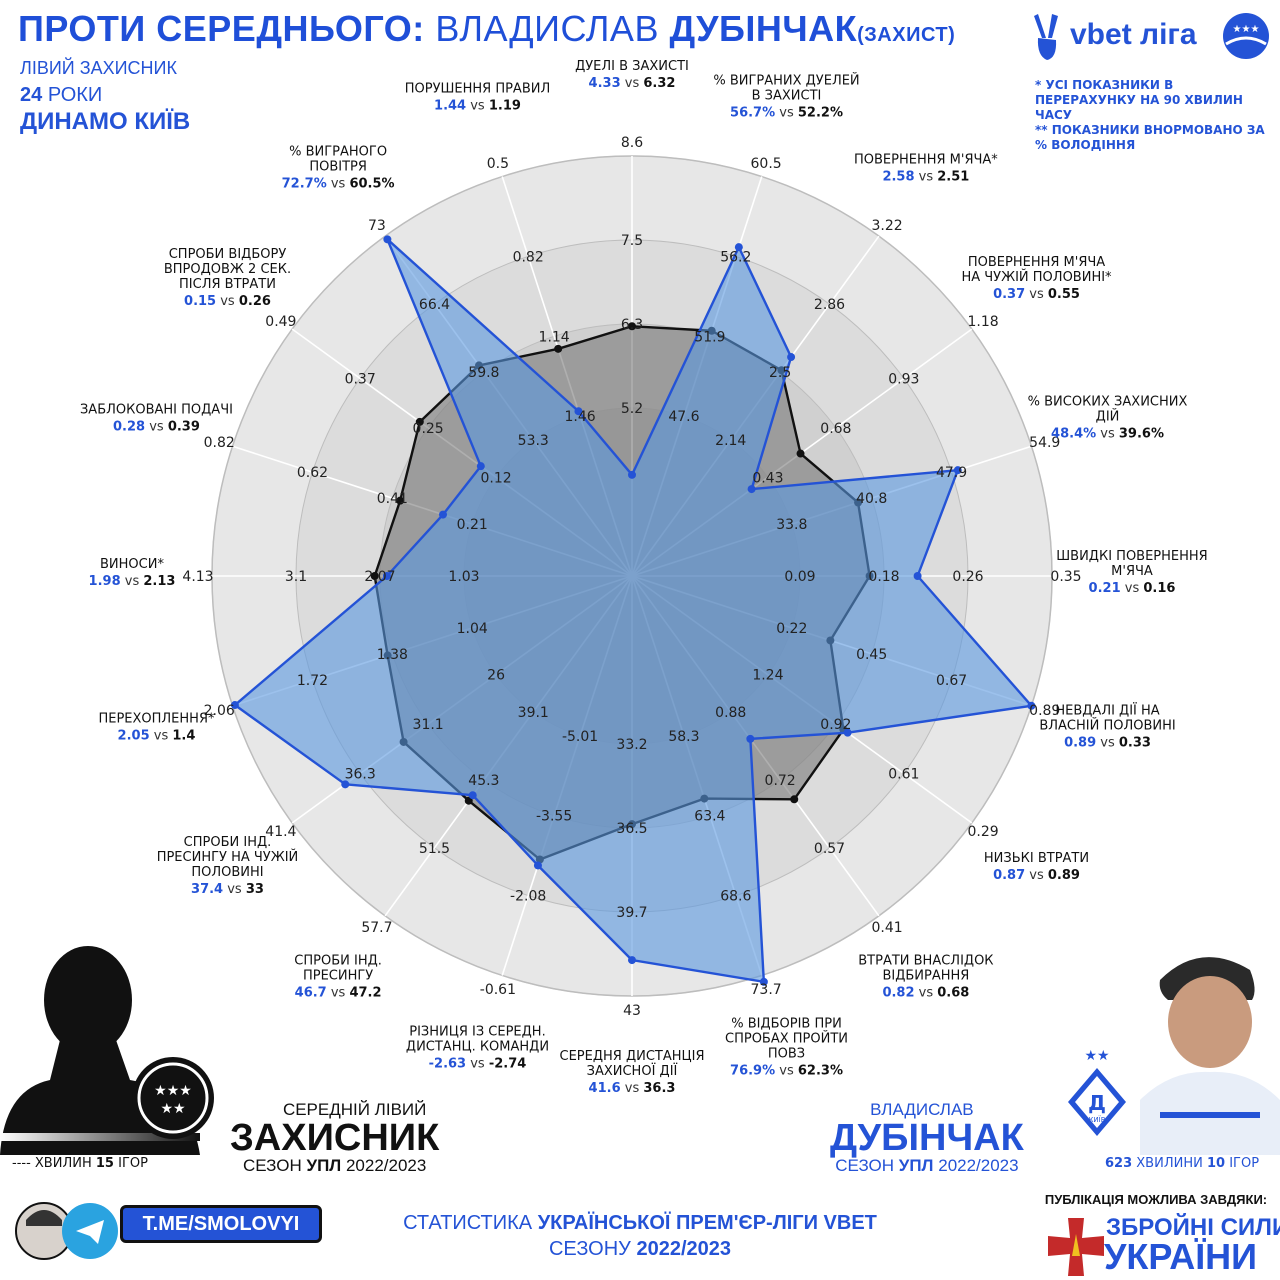 This screenshot has height=1280, width=1280. Describe the element at coordinates (1169, 1163) in the screenshot. I see `p-minutes-word: ХВИЛИНИ` at that location.